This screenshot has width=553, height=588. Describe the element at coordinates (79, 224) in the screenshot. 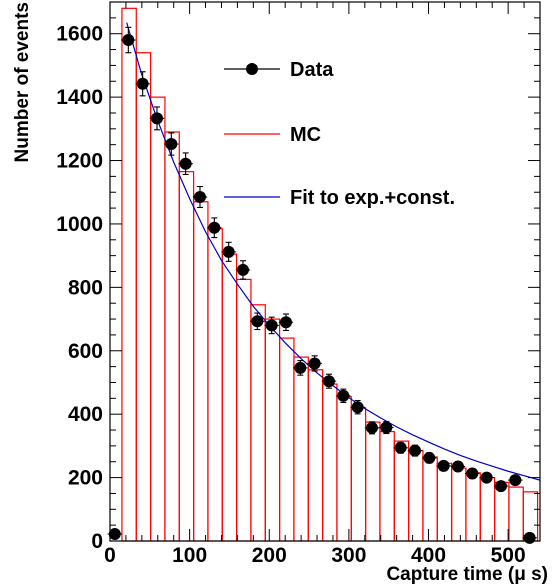

I see `y-tick-label: 1000` at that location.